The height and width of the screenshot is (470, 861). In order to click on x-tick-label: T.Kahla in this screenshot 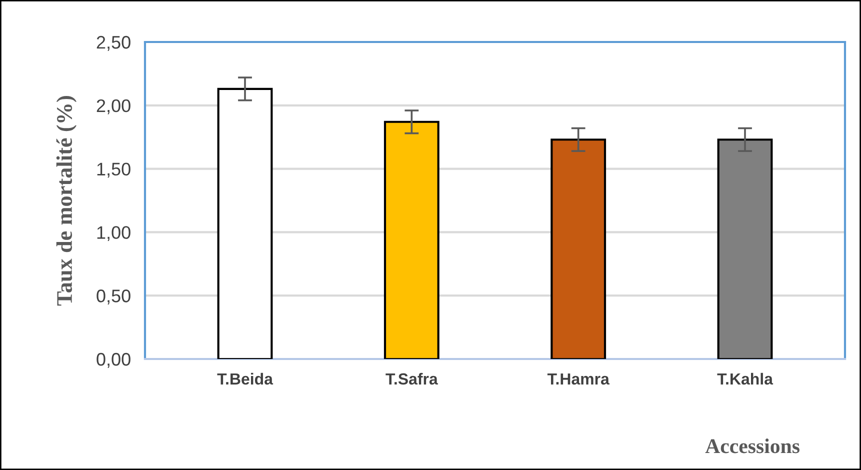, I will do `click(745, 378)`.